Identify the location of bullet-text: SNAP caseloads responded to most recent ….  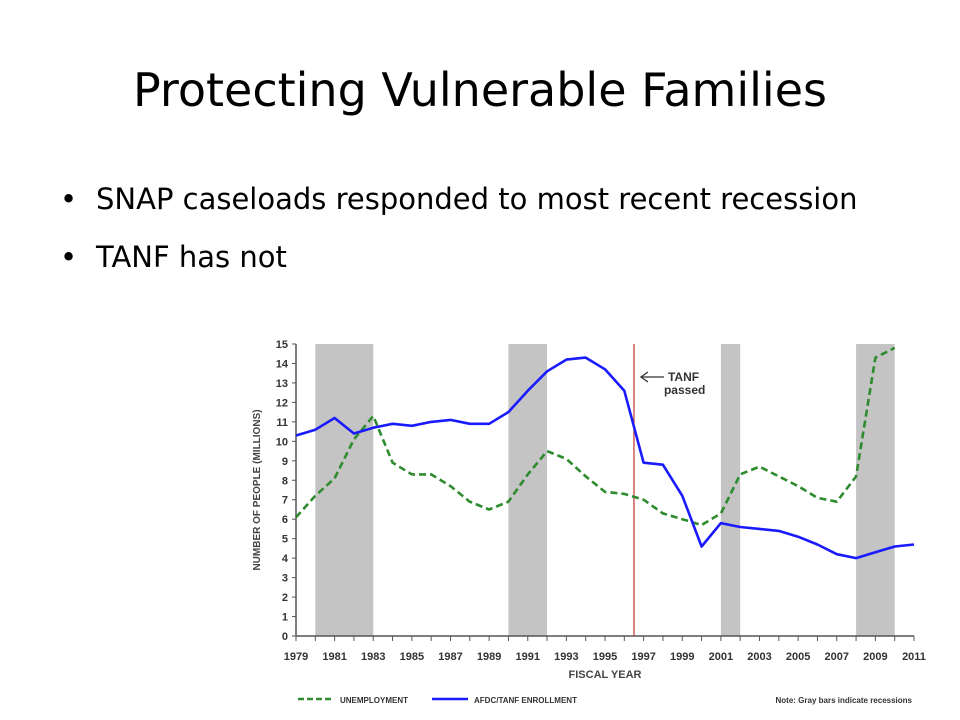
(477, 199).